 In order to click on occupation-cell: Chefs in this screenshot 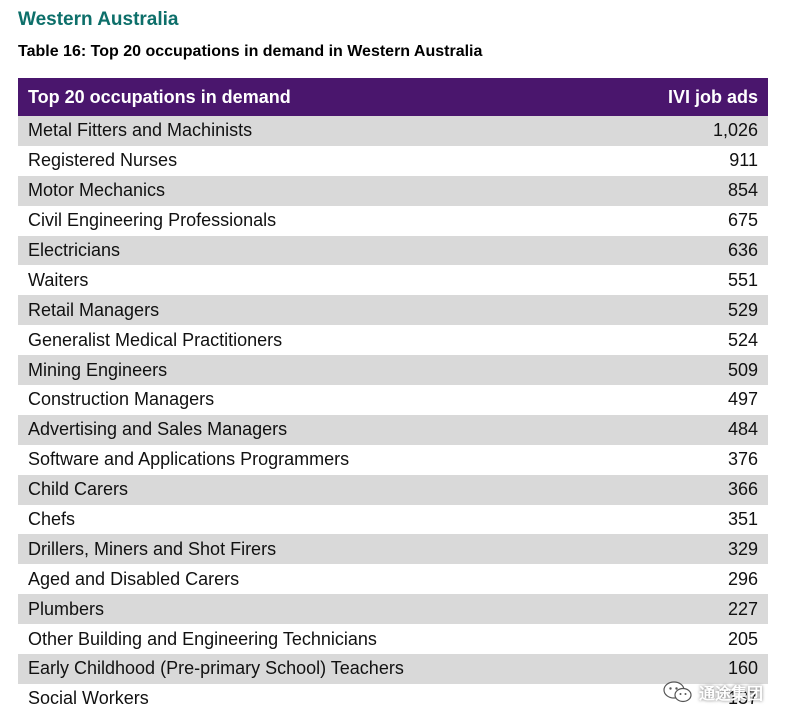, I will do `click(52, 519)`.